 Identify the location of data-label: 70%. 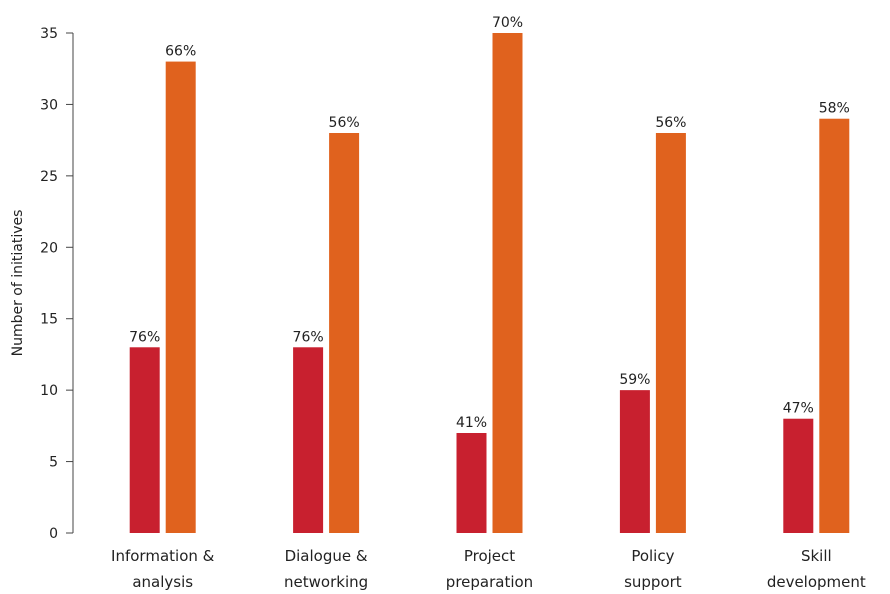
(507, 23).